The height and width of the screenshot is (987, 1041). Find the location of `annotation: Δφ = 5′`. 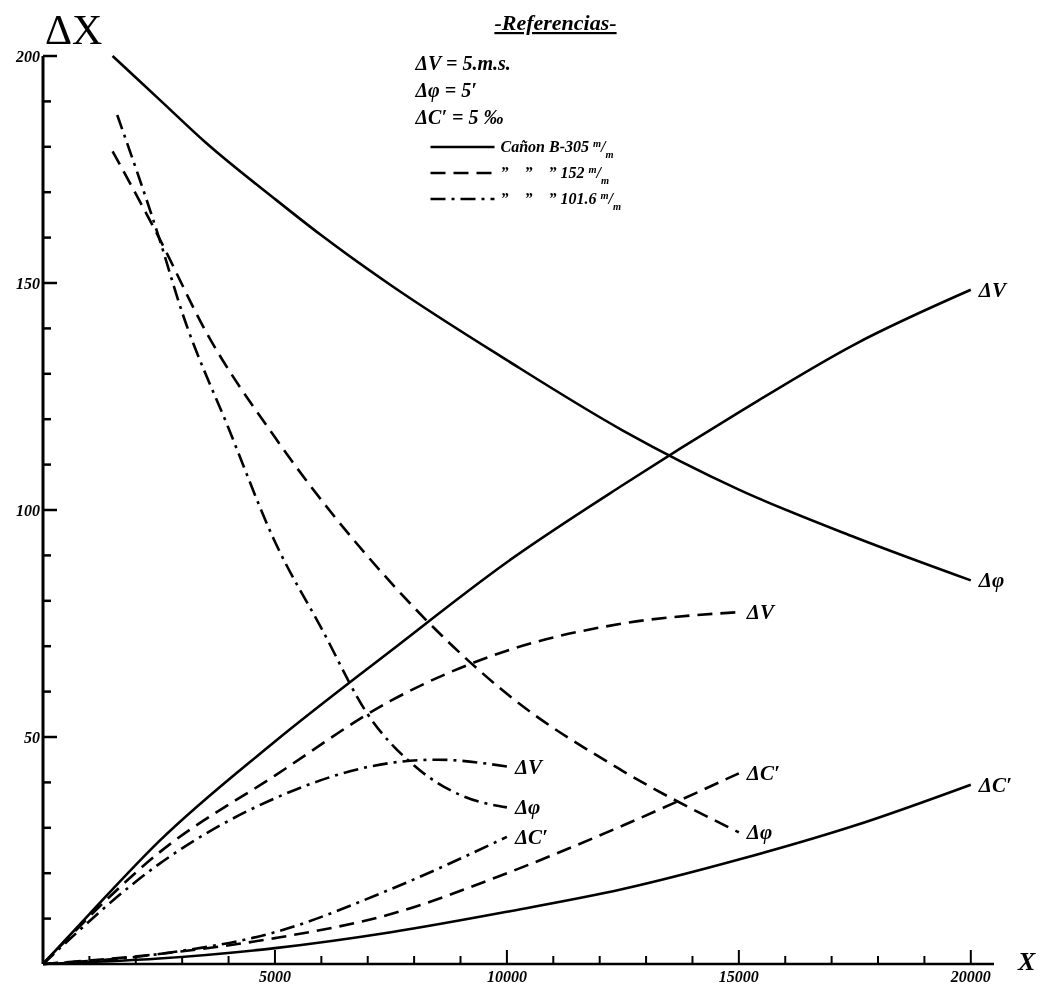

annotation: Δφ = 5′ is located at coordinates (445, 90).